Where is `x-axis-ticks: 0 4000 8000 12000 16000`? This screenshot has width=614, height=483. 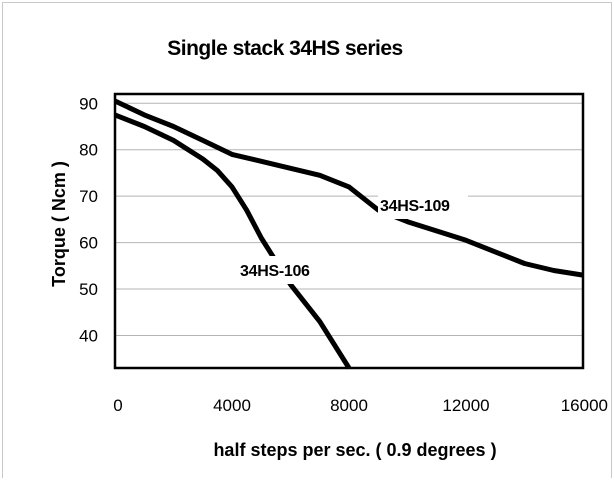 x-axis-ticks: 0 4000 8000 12000 16000 is located at coordinates (360, 405).